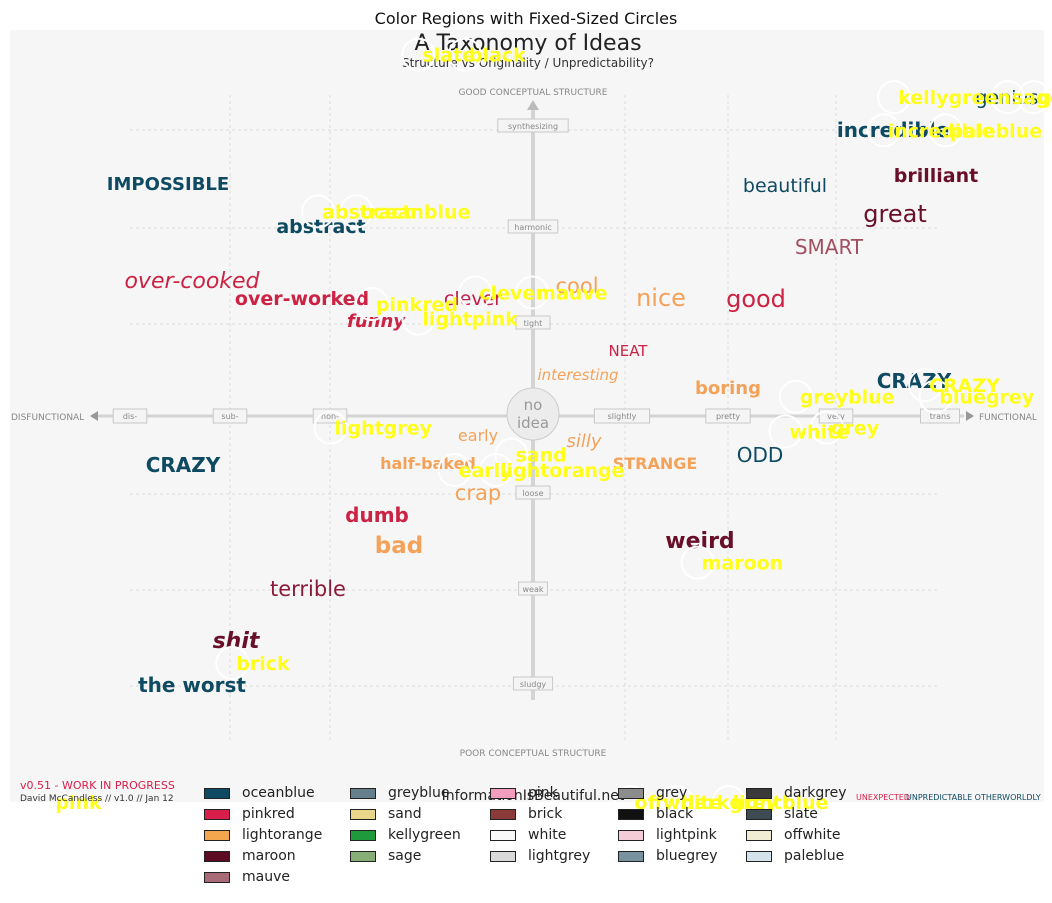 This screenshot has width=1052, height=903. Describe the element at coordinates (405, 856) in the screenshot. I see `legend-label: sage` at that location.